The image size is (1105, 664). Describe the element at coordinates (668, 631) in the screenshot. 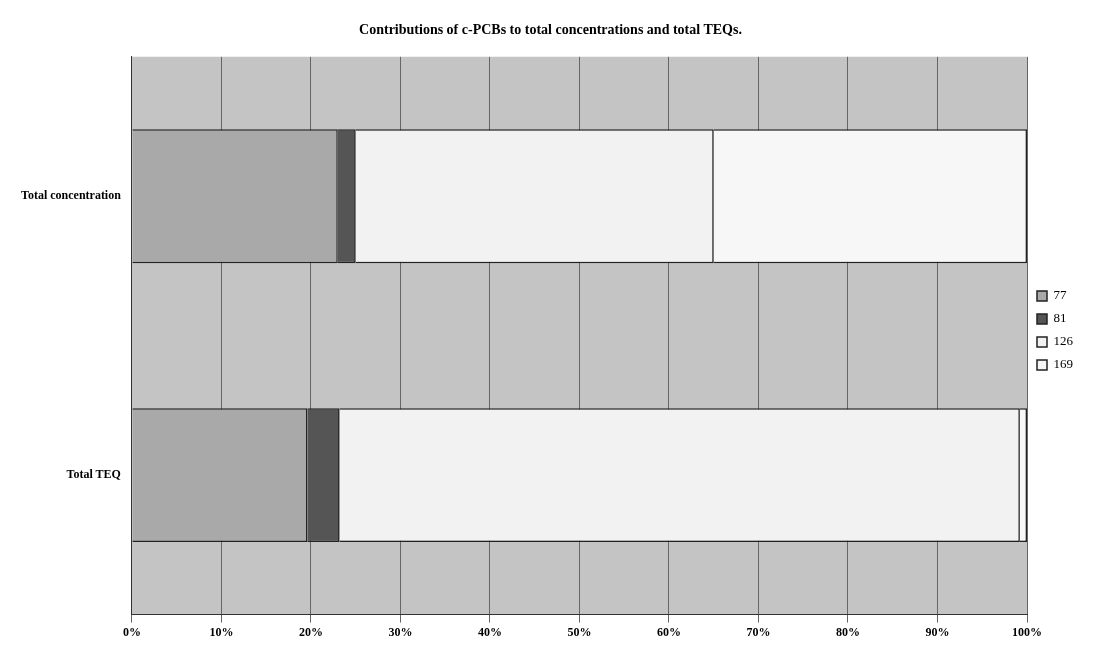

I see `x-tick-label: 60%` at that location.